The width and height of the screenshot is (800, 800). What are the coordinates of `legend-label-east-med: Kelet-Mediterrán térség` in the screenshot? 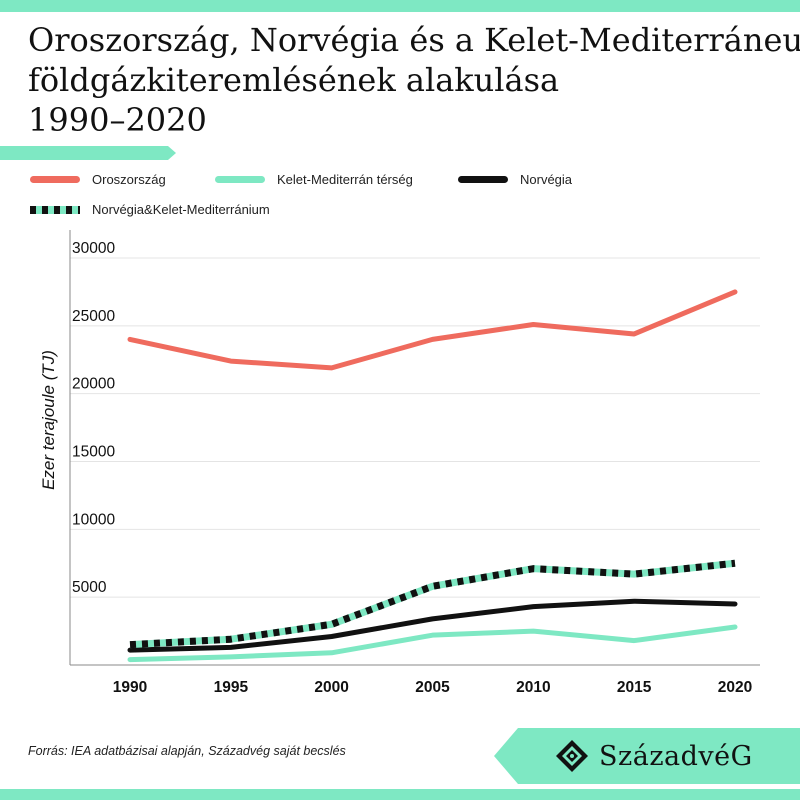 It's located at (345, 179).